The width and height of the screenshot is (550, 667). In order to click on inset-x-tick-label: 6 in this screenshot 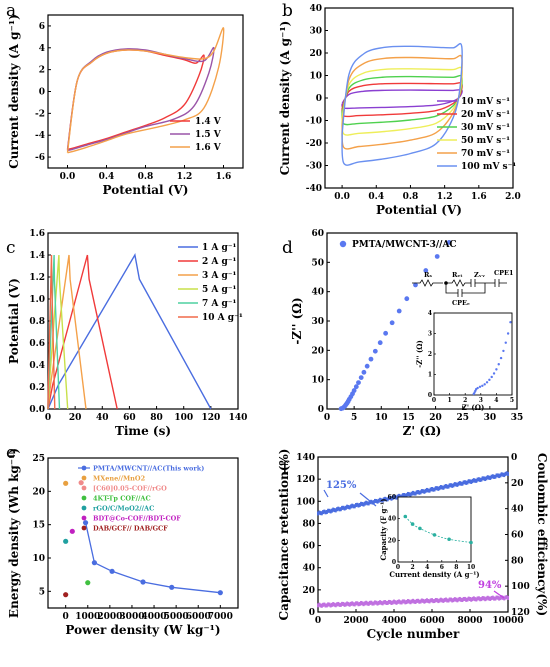, I will do `click(442, 567)`.